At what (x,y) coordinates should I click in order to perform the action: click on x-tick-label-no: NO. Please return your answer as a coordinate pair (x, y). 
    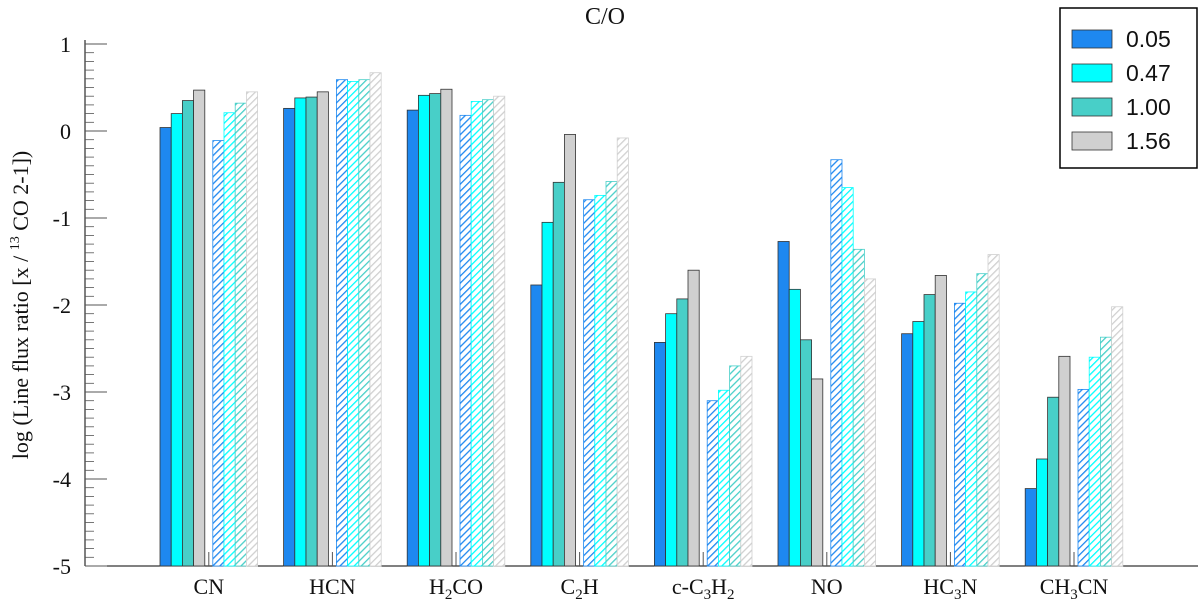
    Looking at the image, I should click on (827, 586).